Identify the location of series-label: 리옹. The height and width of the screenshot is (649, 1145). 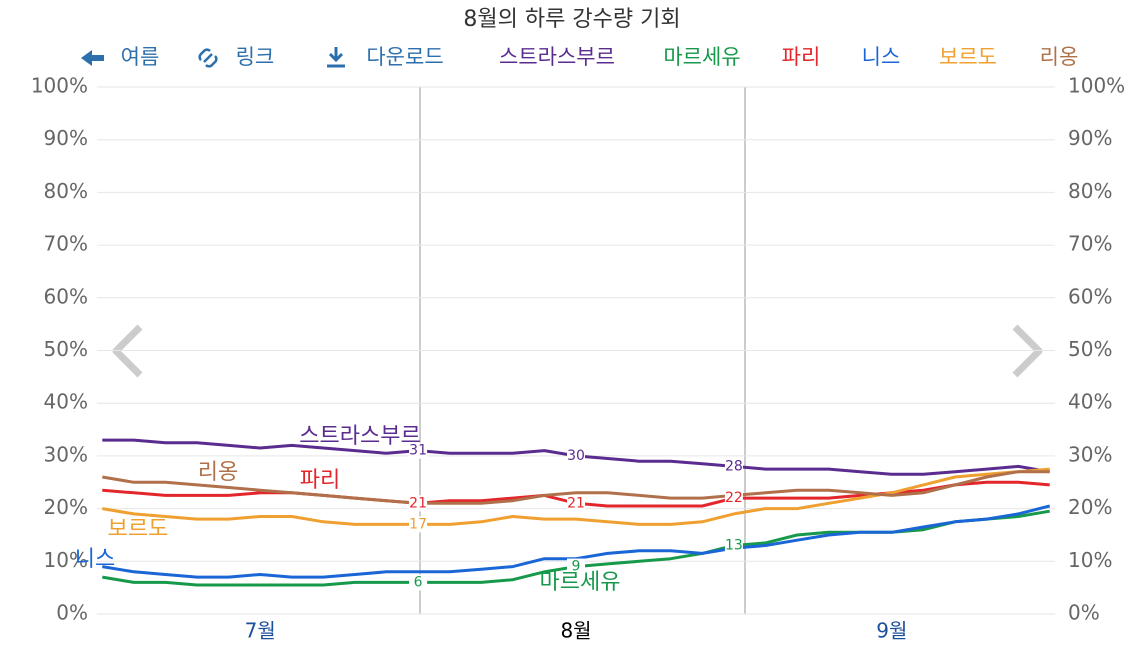
(218, 472).